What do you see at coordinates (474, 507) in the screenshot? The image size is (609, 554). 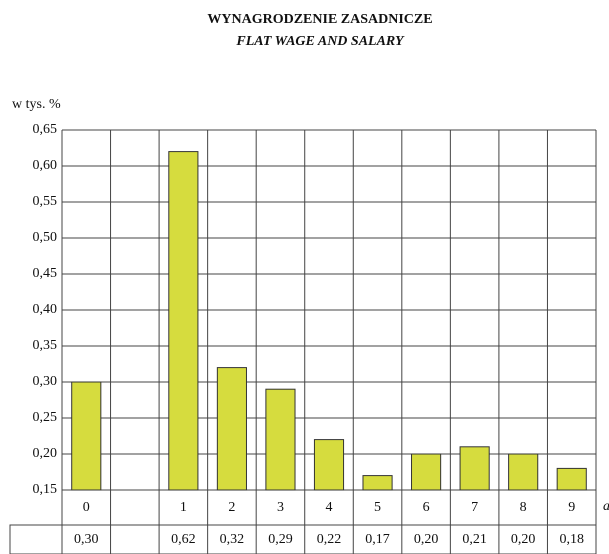 I see `x-tick-label: 7` at bounding box center [474, 507].